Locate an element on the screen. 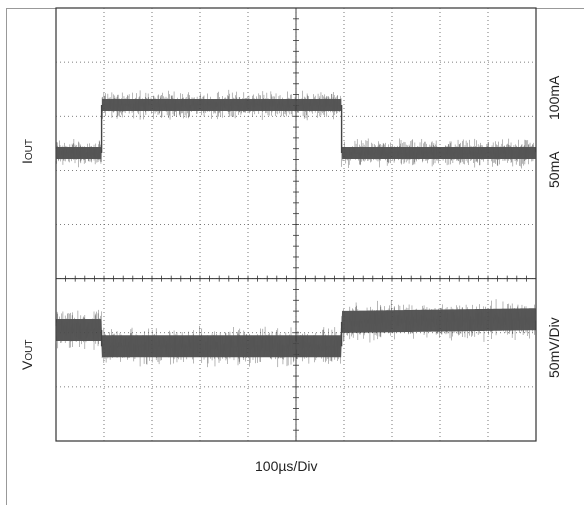 This screenshot has height=505, width=584. iout-channel-label: IOUT is located at coordinates (27, 151).